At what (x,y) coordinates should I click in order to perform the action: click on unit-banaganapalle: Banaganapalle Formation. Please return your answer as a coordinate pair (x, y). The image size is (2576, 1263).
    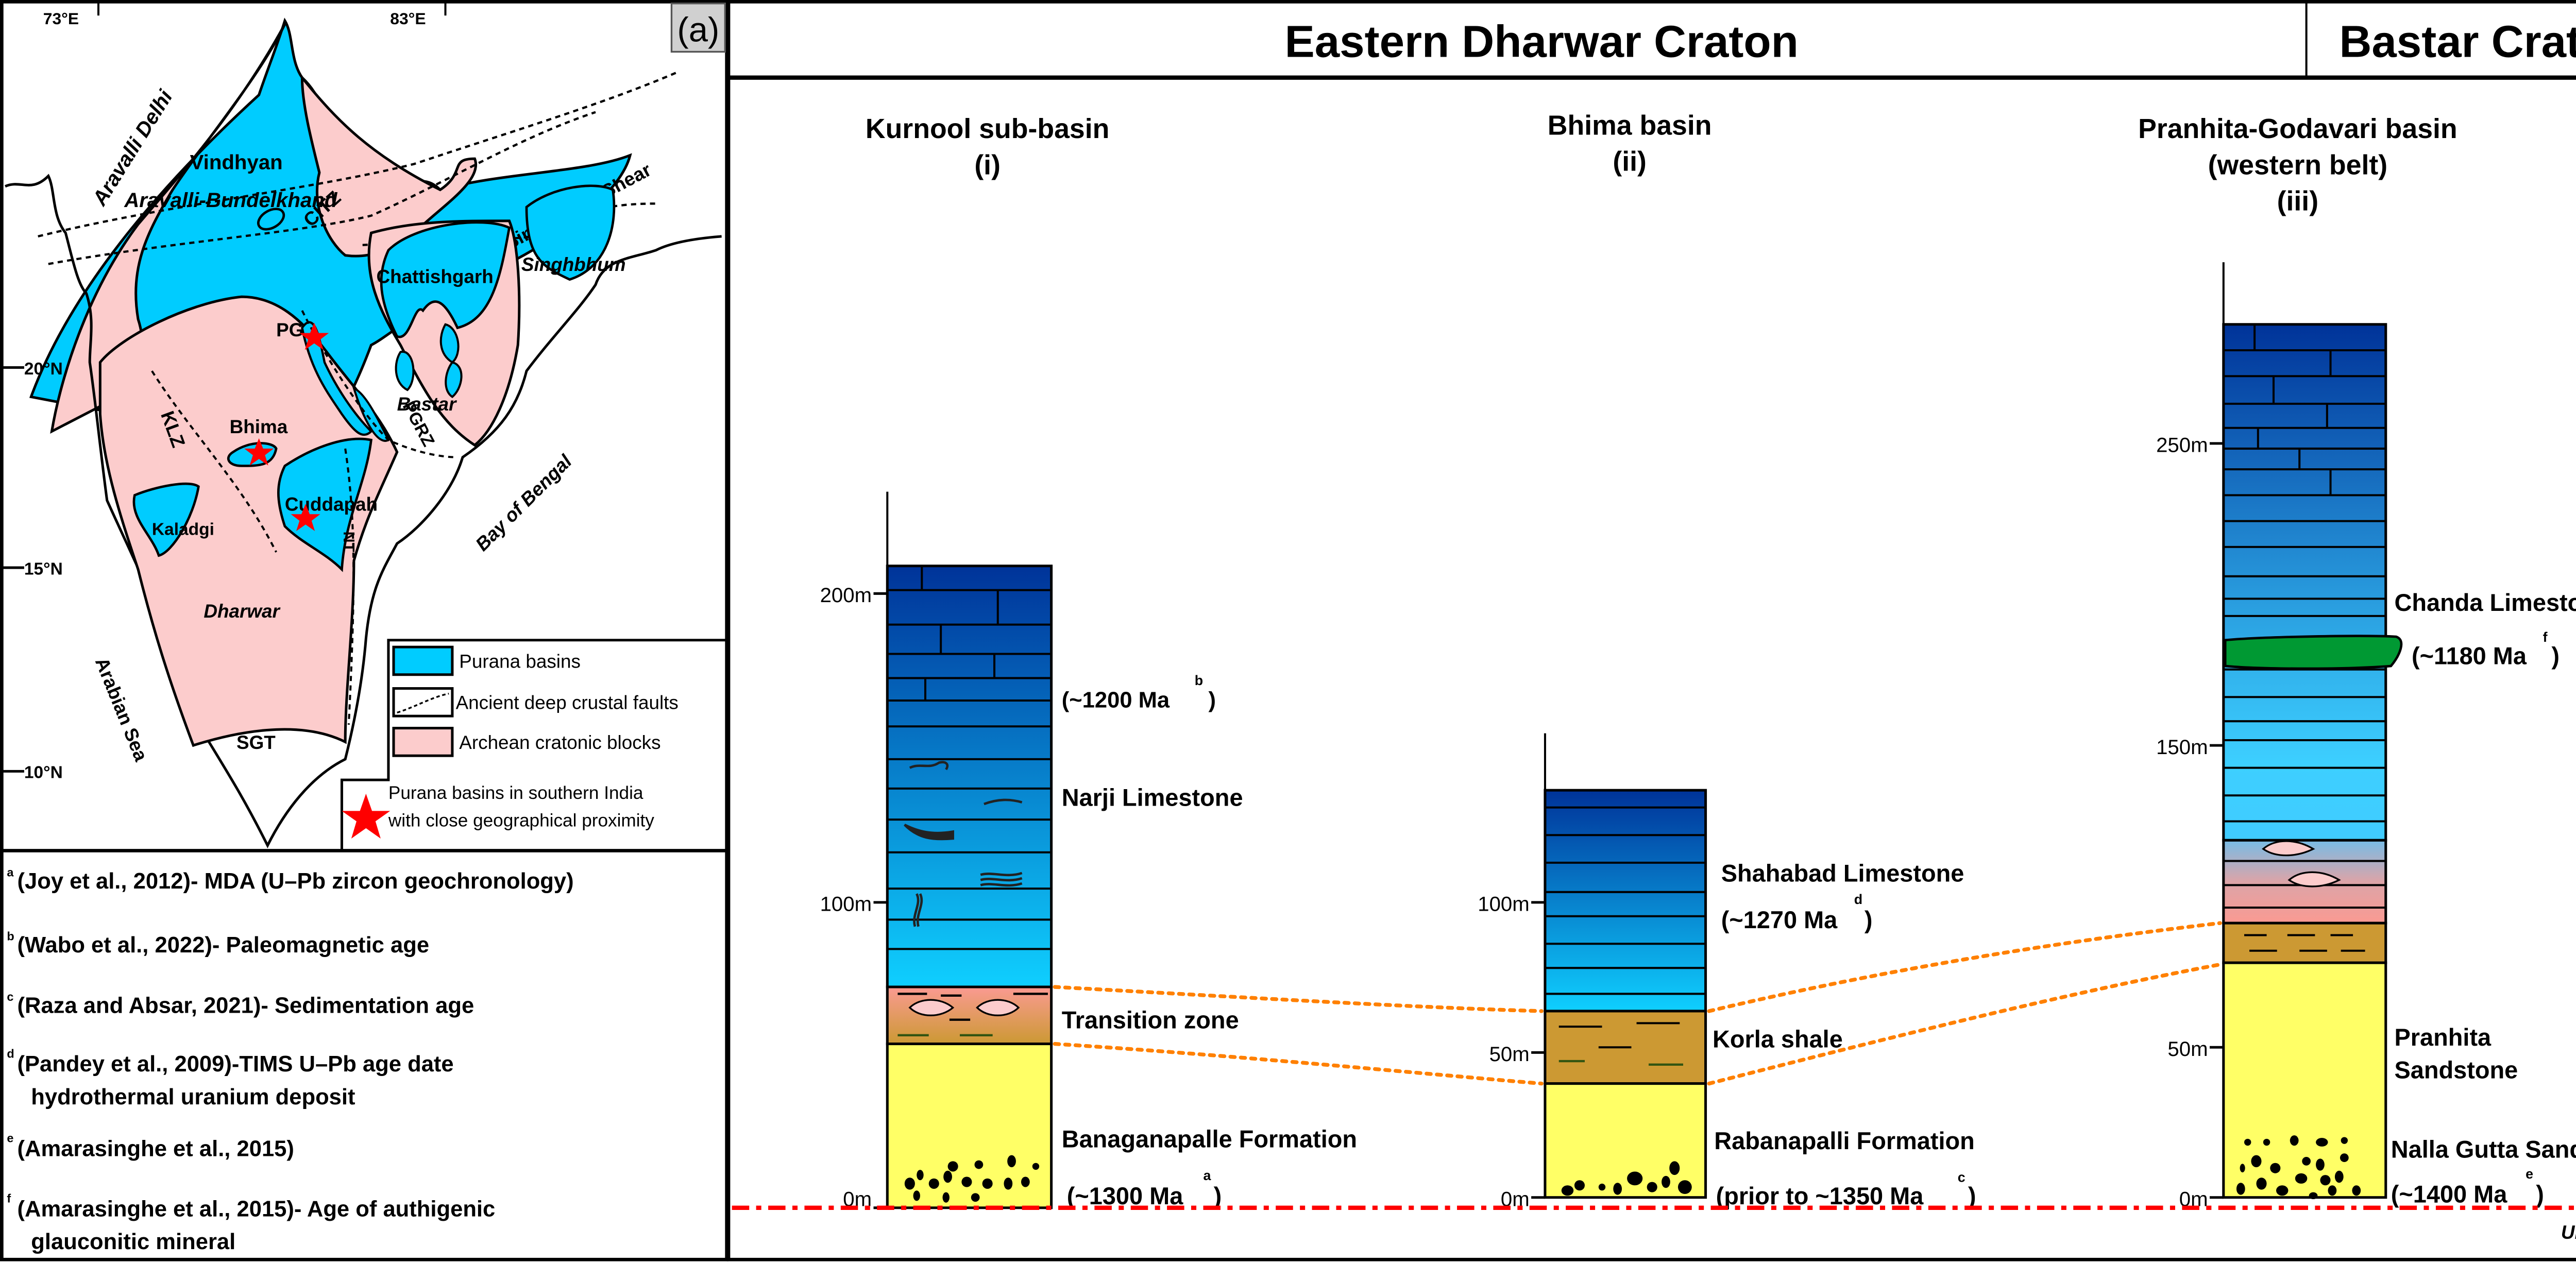
    Looking at the image, I should click on (1209, 1139).